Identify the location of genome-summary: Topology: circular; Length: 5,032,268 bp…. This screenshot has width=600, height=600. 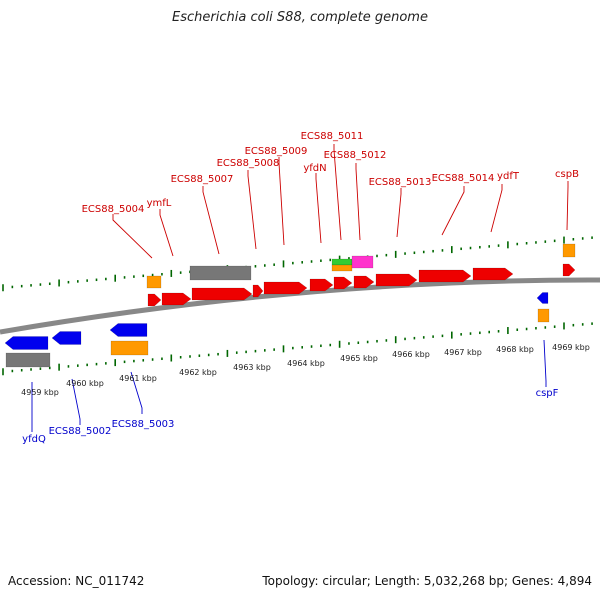
(427, 581).